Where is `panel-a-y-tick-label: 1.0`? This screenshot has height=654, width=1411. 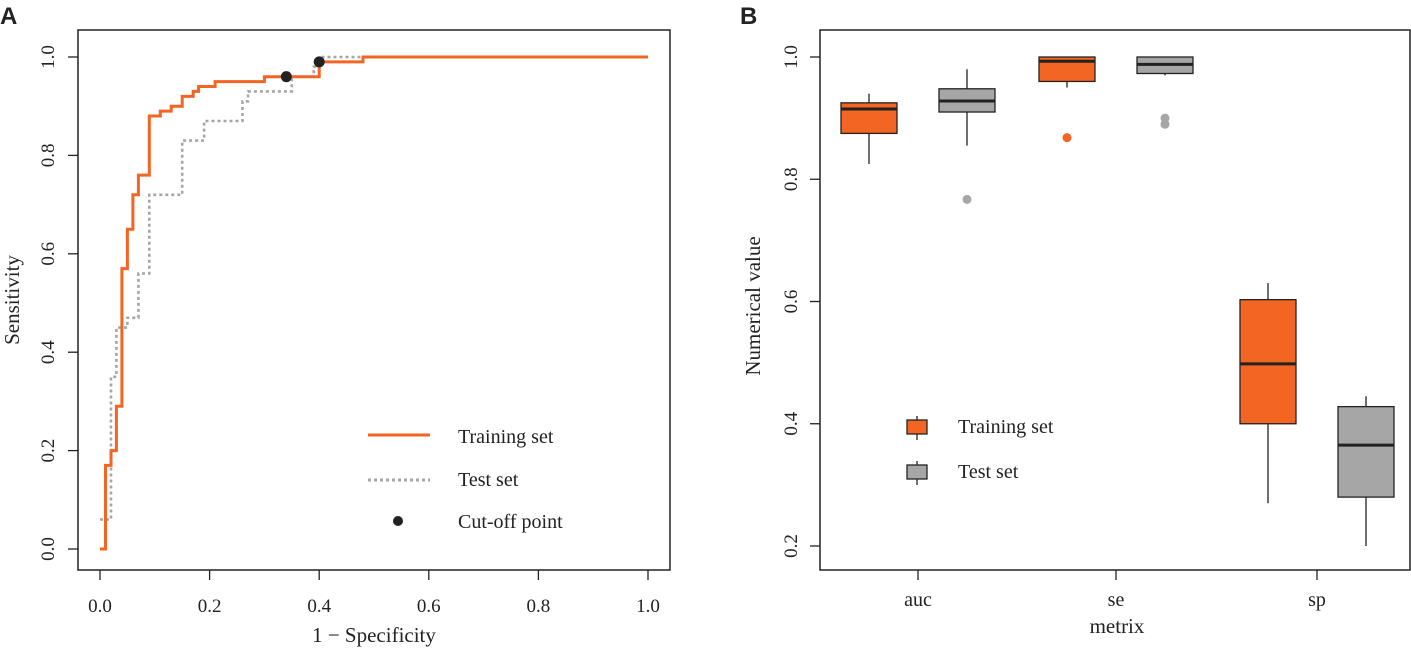
panel-a-y-tick-label: 1.0 is located at coordinates (48, 57).